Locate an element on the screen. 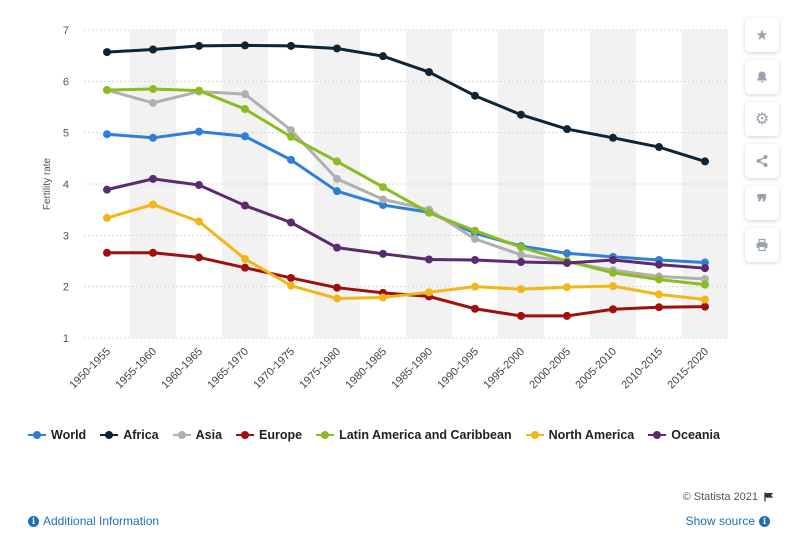 This screenshot has height=557, width=800. print-button is located at coordinates (762, 245).